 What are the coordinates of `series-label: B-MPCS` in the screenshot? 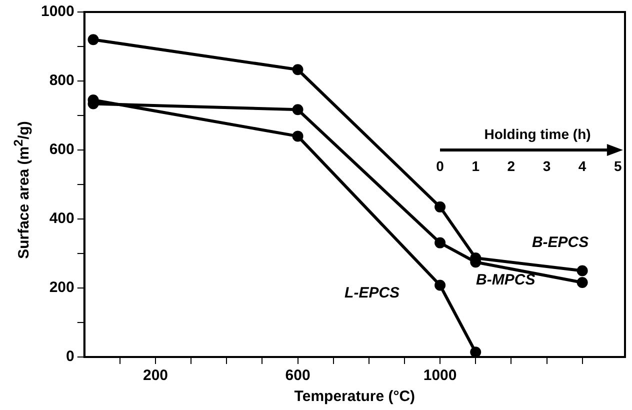 It's located at (506, 279).